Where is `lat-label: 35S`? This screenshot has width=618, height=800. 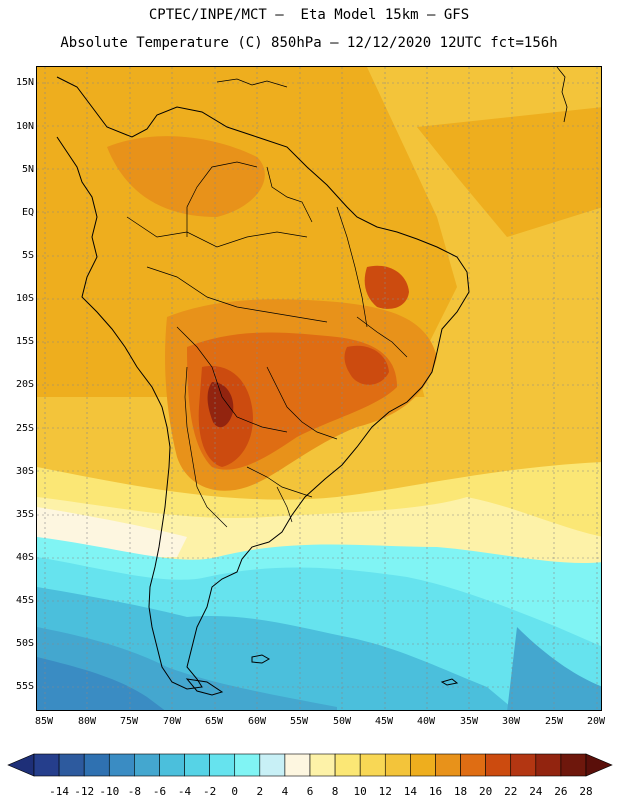 lat-label: 35S is located at coordinates (24, 514).